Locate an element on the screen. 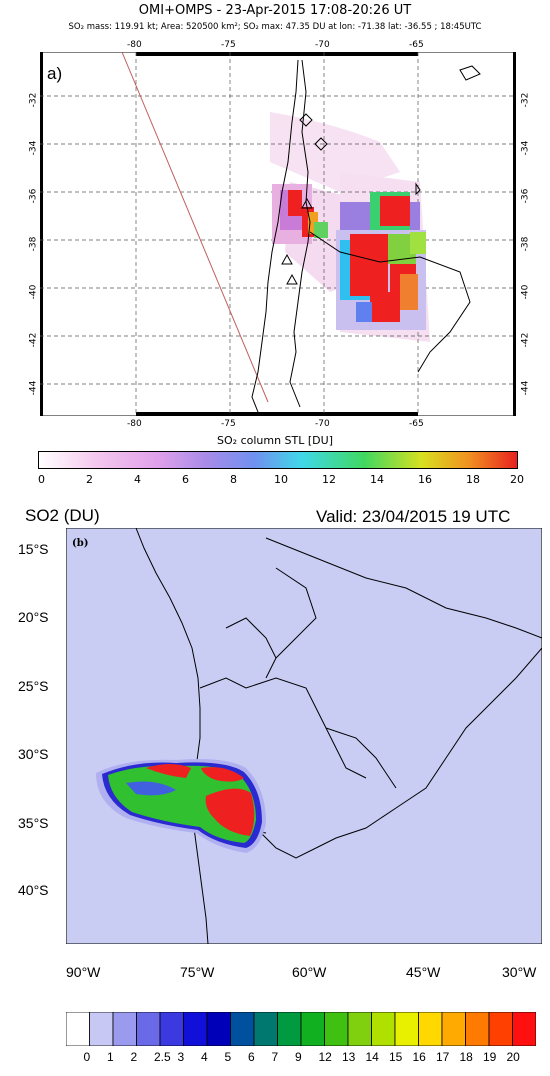 This screenshot has height=1076, width=550. cb-a-tick-10: 10 is located at coordinates (281, 479).